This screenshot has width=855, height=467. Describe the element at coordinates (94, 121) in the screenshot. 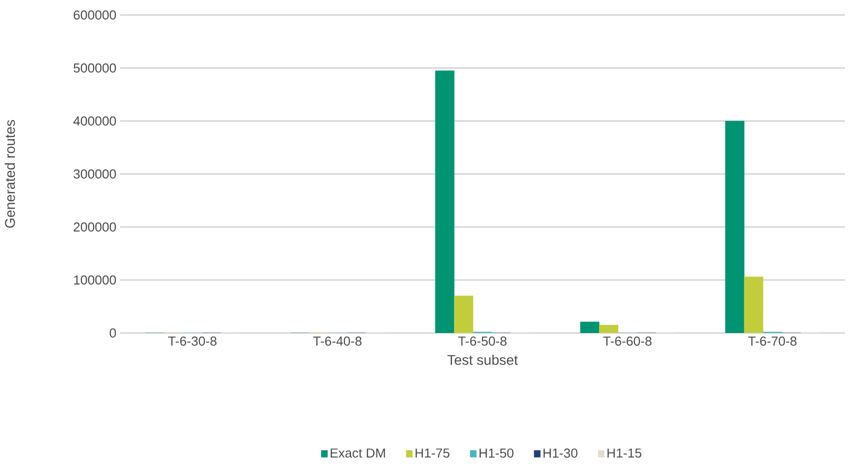

I see `y-tick-label: 400000` at that location.